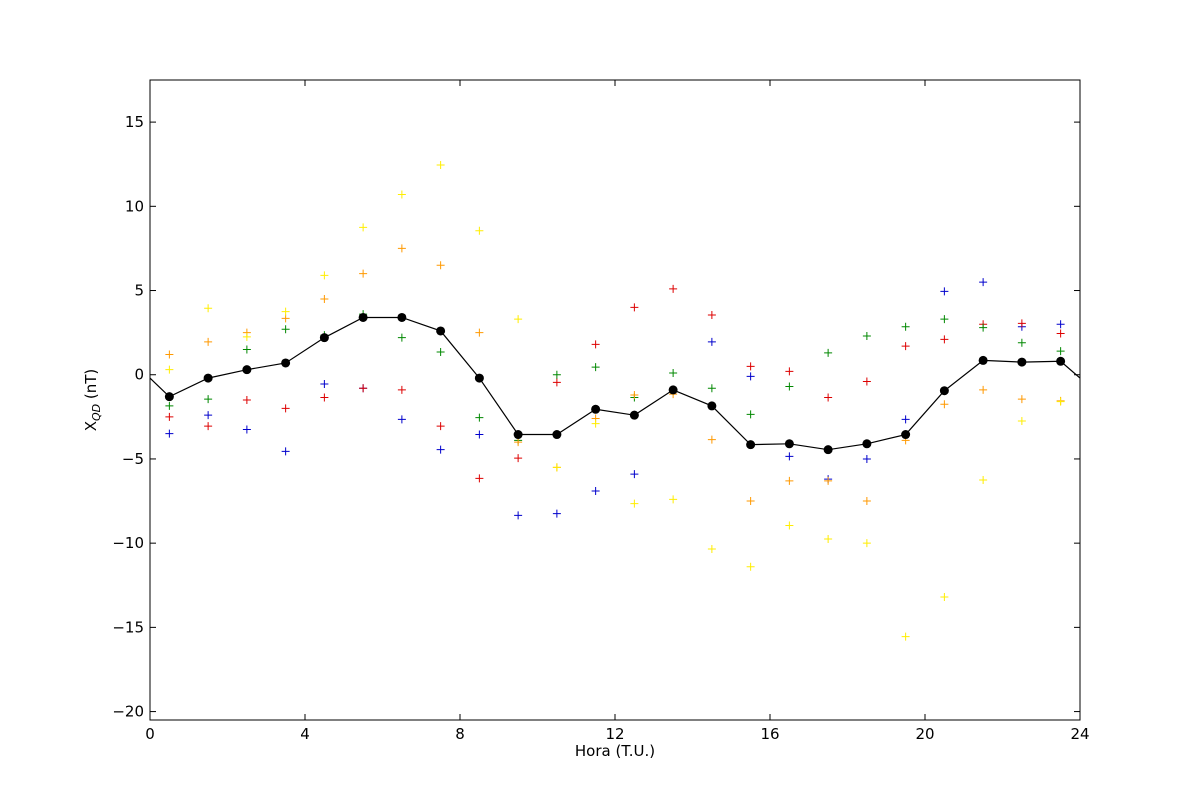 The image size is (1200, 800). What do you see at coordinates (460, 734) in the screenshot?
I see `x-tick-label-2: 8` at bounding box center [460, 734].